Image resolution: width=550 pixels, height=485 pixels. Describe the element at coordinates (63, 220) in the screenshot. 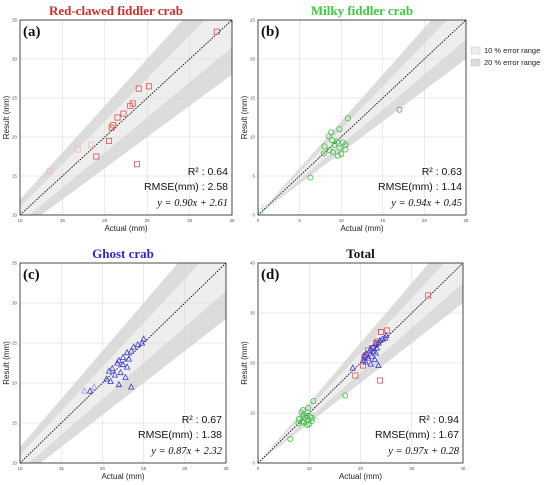

I see `x-tick-label: 15` at that location.